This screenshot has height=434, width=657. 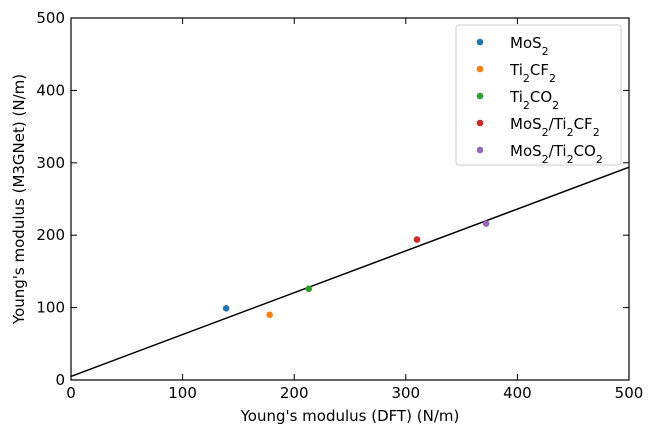 I want to click on y-tick-label-2: 200, so click(x=50, y=235).